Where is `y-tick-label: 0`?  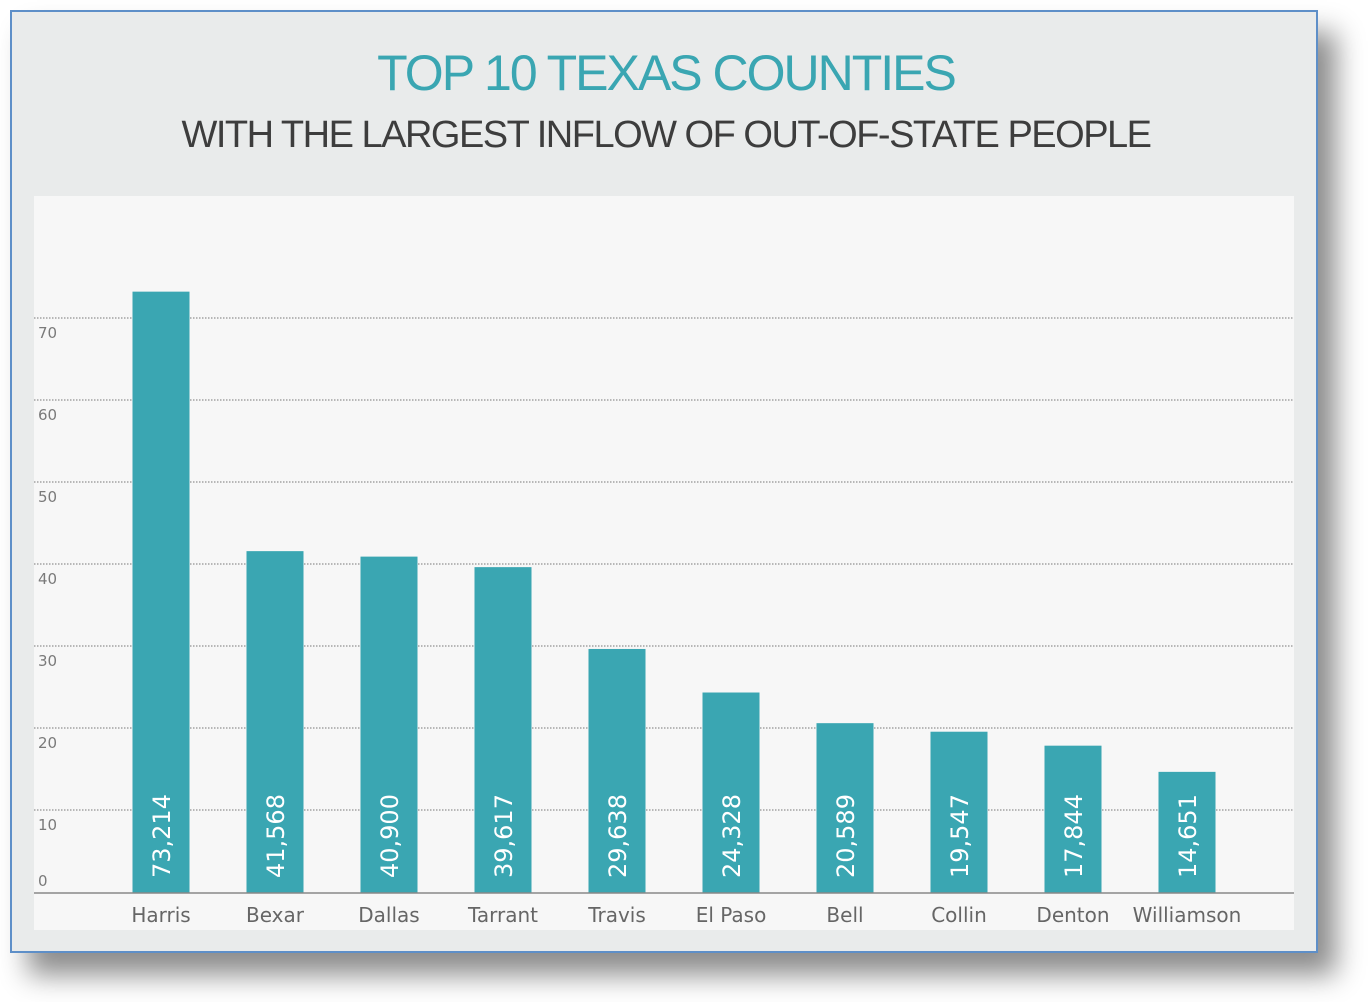 y-tick-label: 0 is located at coordinates (43, 881).